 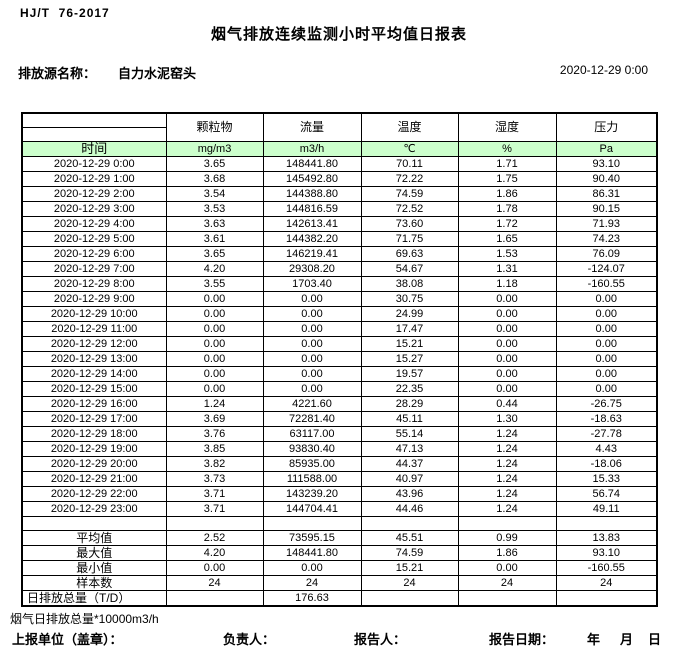 What do you see at coordinates (409, 508) in the screenshot?
I see `value-cell: 44.46` at bounding box center [409, 508].